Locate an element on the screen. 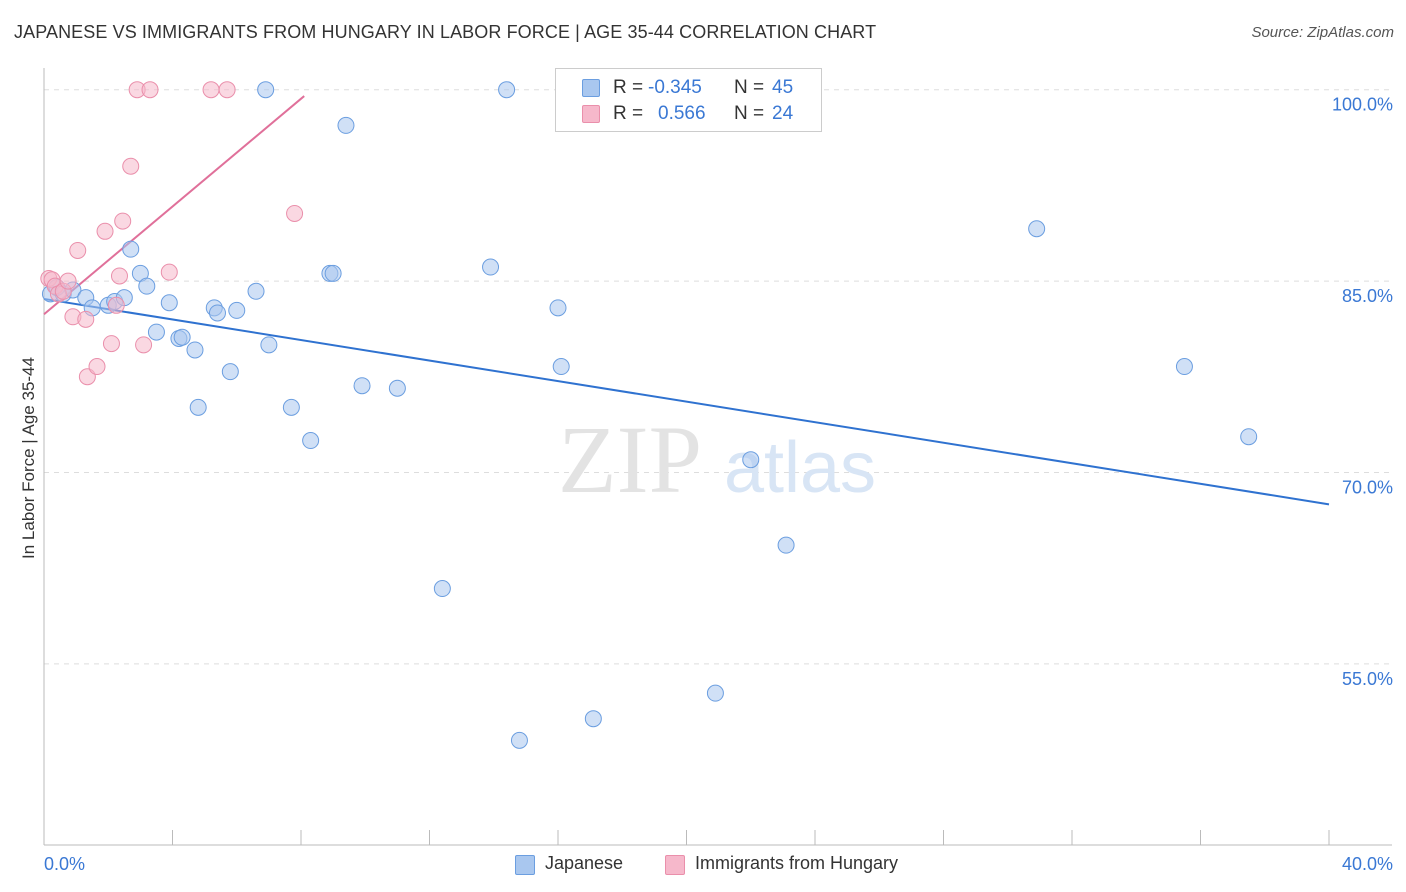 Image resolution: width=1406 pixels, height=892 pixels. x-tick-label: 40.0% is located at coordinates (1367, 864).